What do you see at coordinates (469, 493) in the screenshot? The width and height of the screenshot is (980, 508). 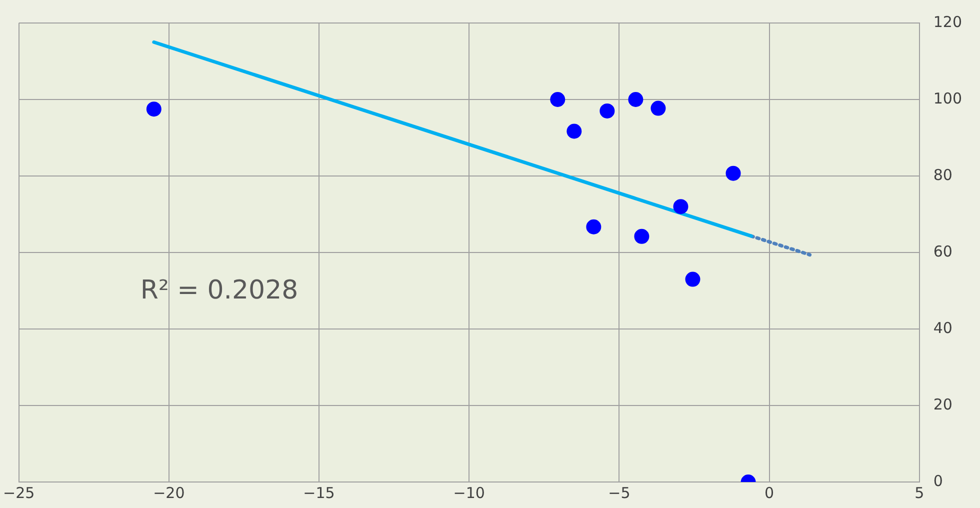 I see `x-tick-label: −10` at bounding box center [469, 493].